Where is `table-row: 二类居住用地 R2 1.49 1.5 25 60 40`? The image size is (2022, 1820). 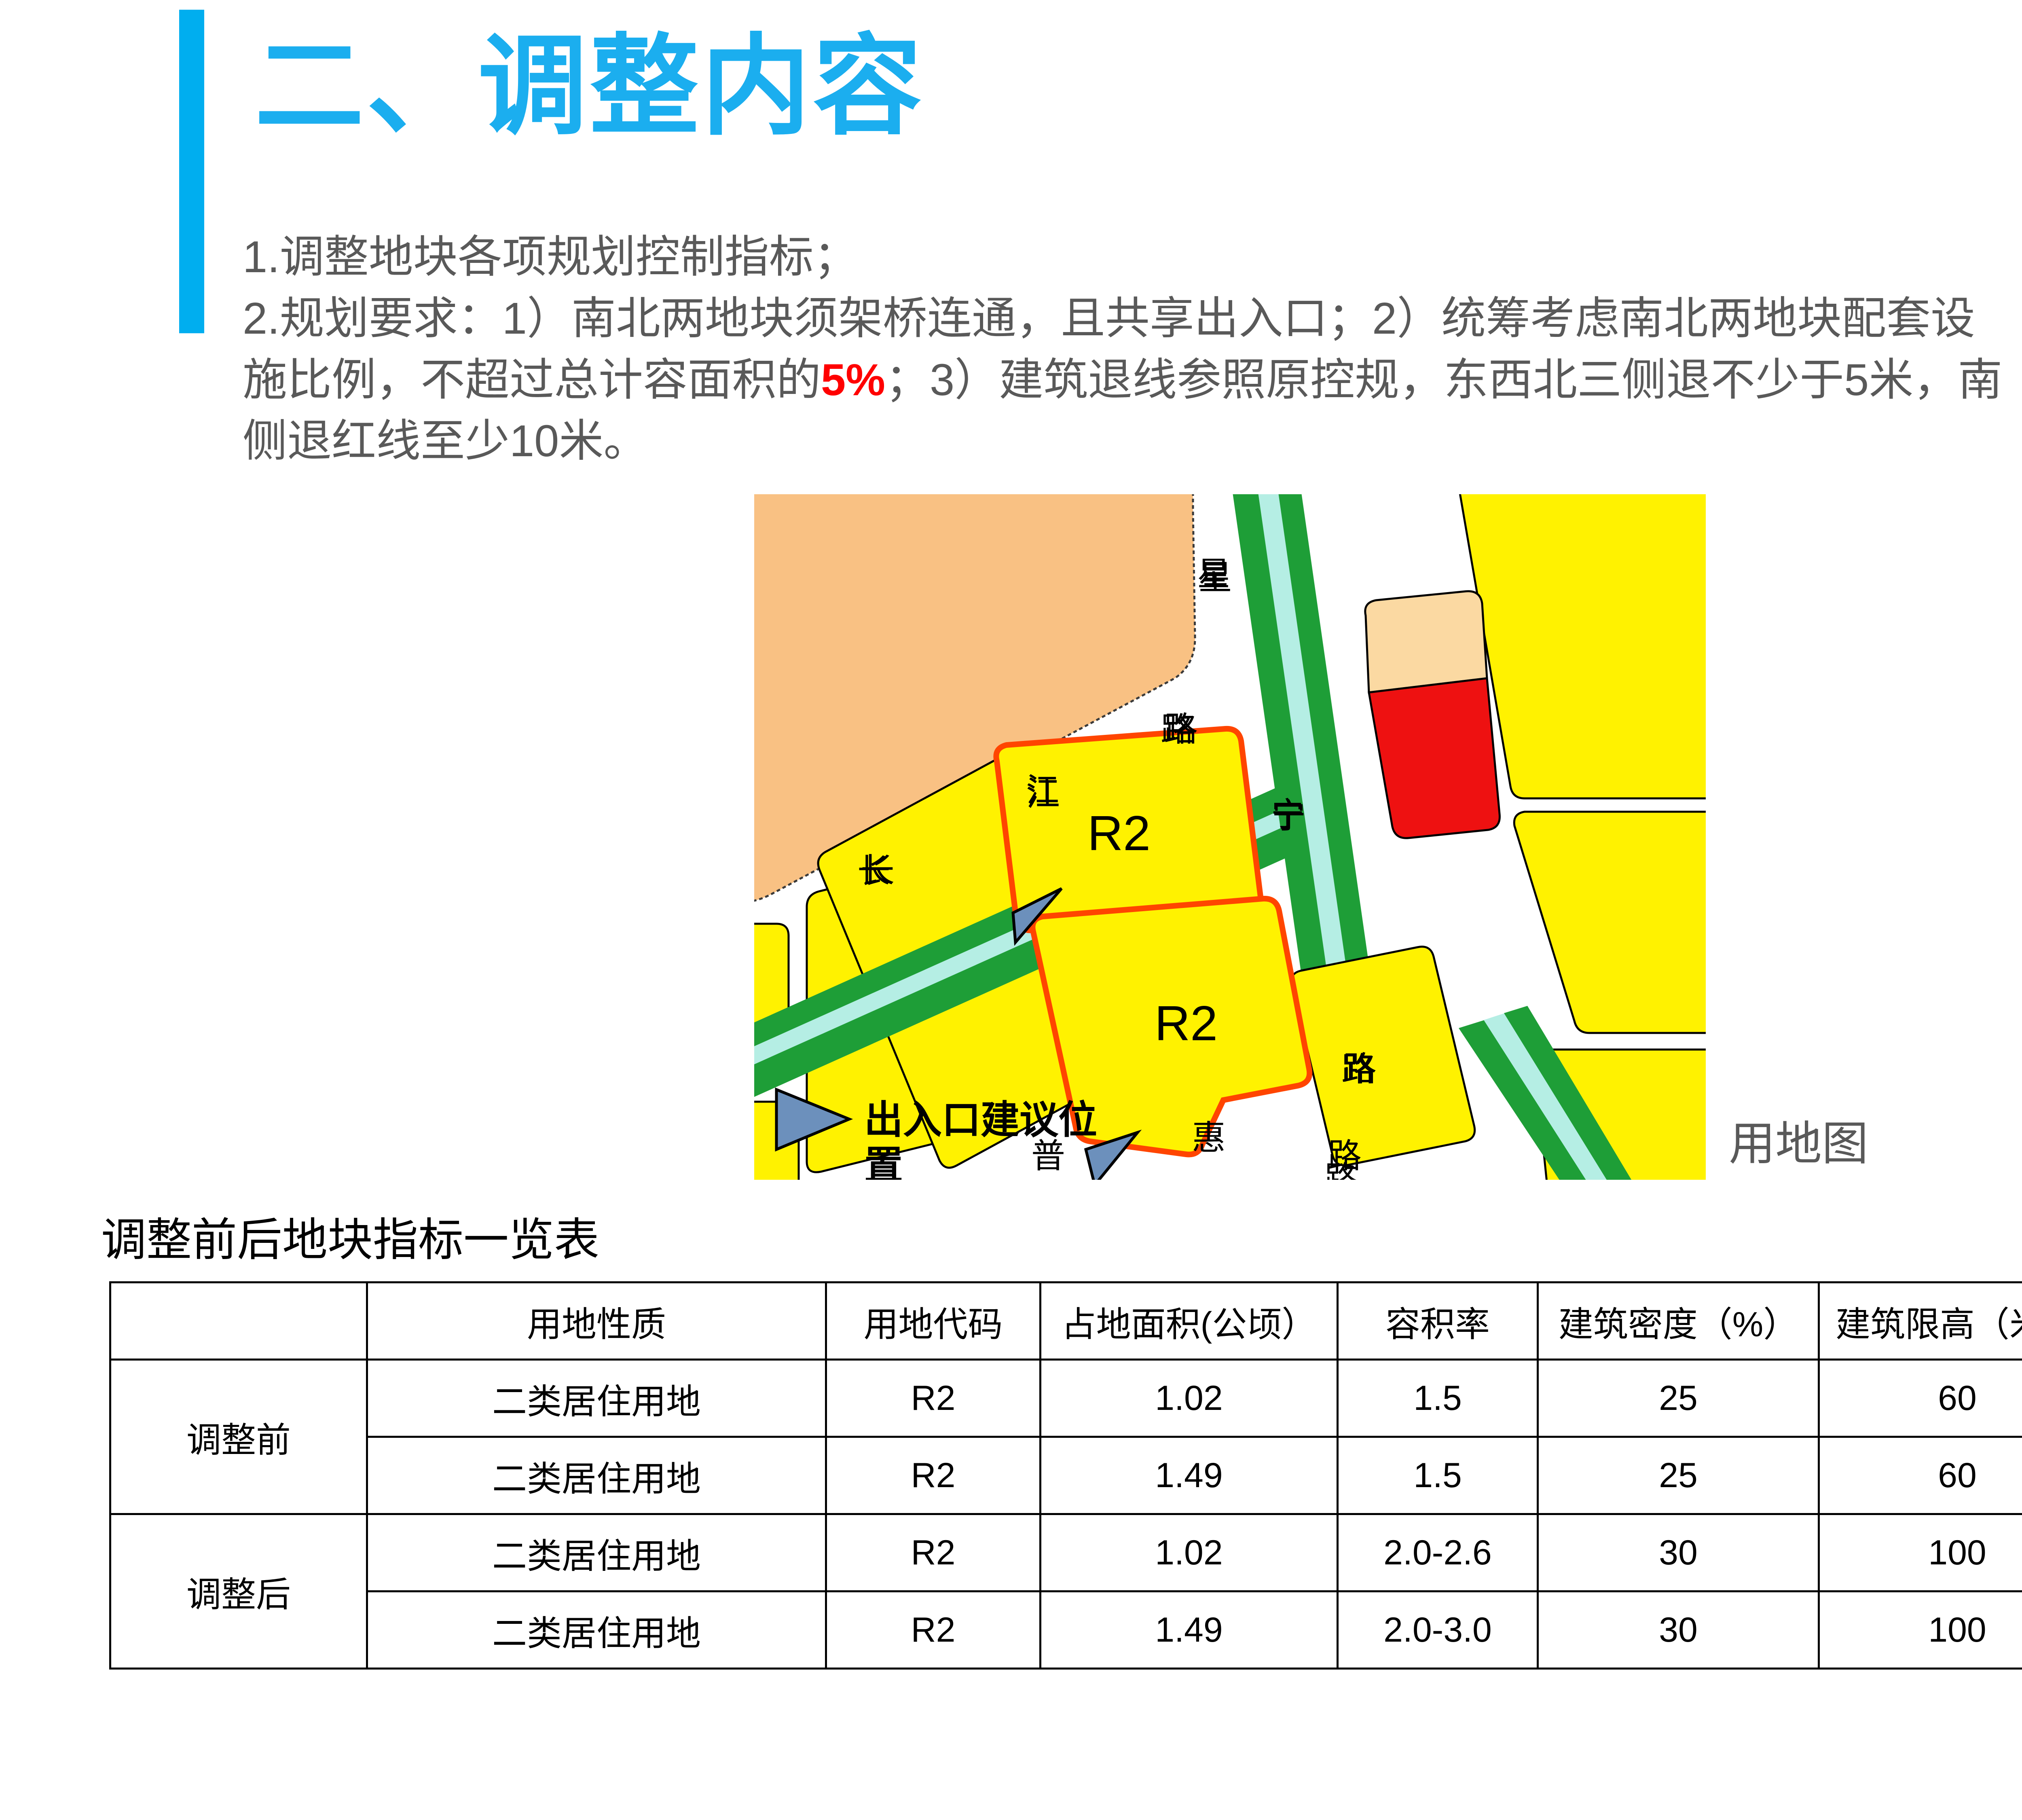
table-row: 二类居住用地 R2 1.49 1.5 25 60 40 is located at coordinates (1066, 1475).